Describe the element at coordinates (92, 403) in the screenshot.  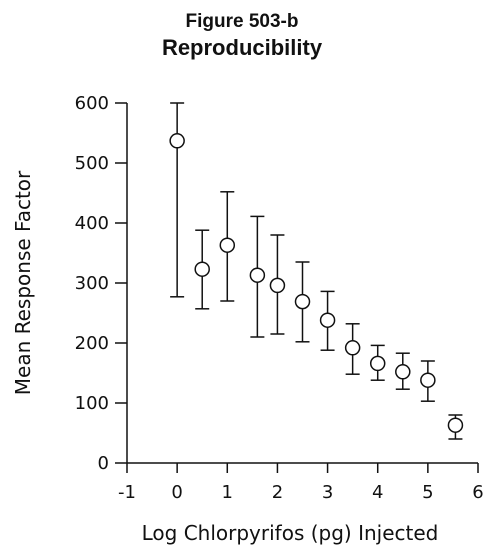
I see `y-tick-label: 100` at that location.